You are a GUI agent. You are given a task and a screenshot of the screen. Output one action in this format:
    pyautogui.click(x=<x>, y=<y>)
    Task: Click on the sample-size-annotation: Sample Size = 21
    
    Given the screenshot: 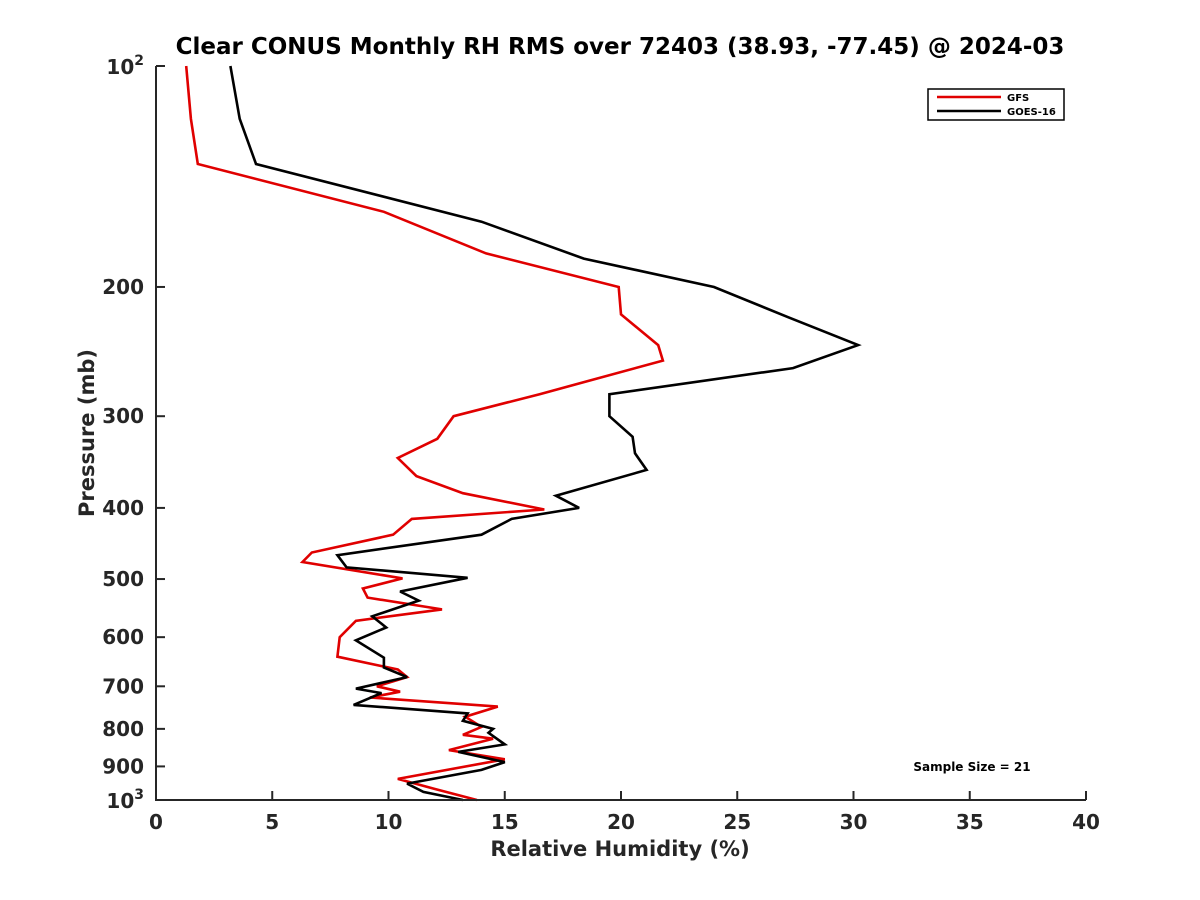 What is the action you would take?
    pyautogui.click(x=971, y=767)
    